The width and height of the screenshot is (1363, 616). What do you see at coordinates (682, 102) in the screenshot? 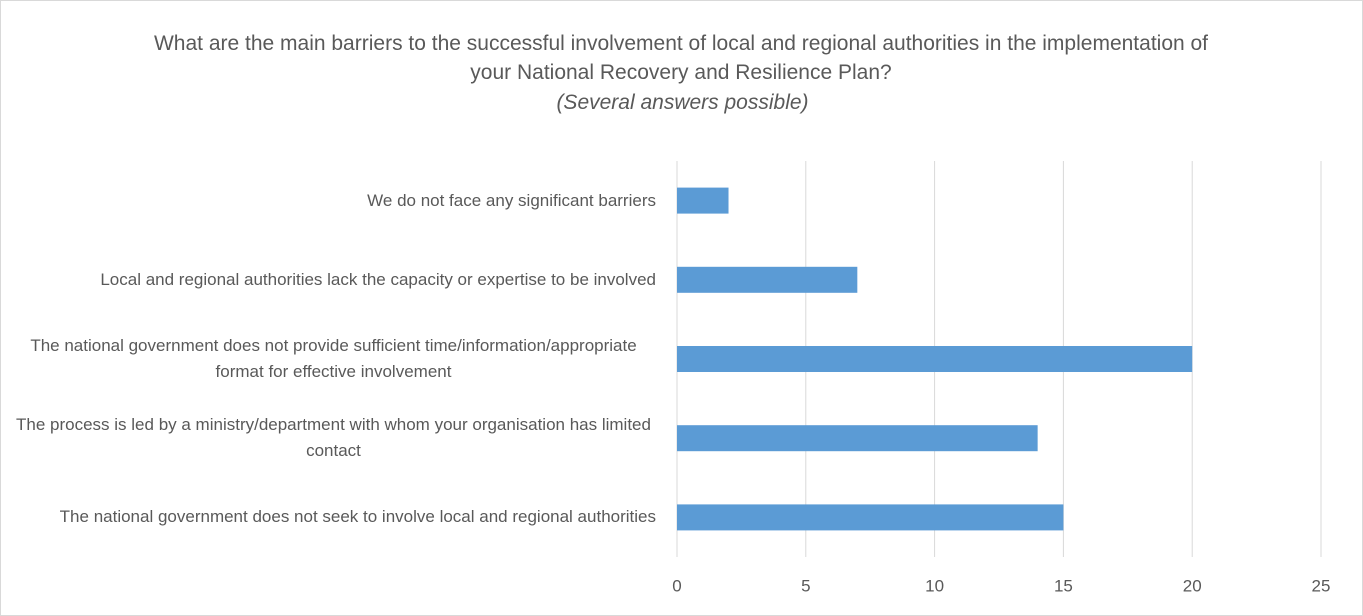
I see `chart-subtitle: (Several answers possible)` at bounding box center [682, 102].